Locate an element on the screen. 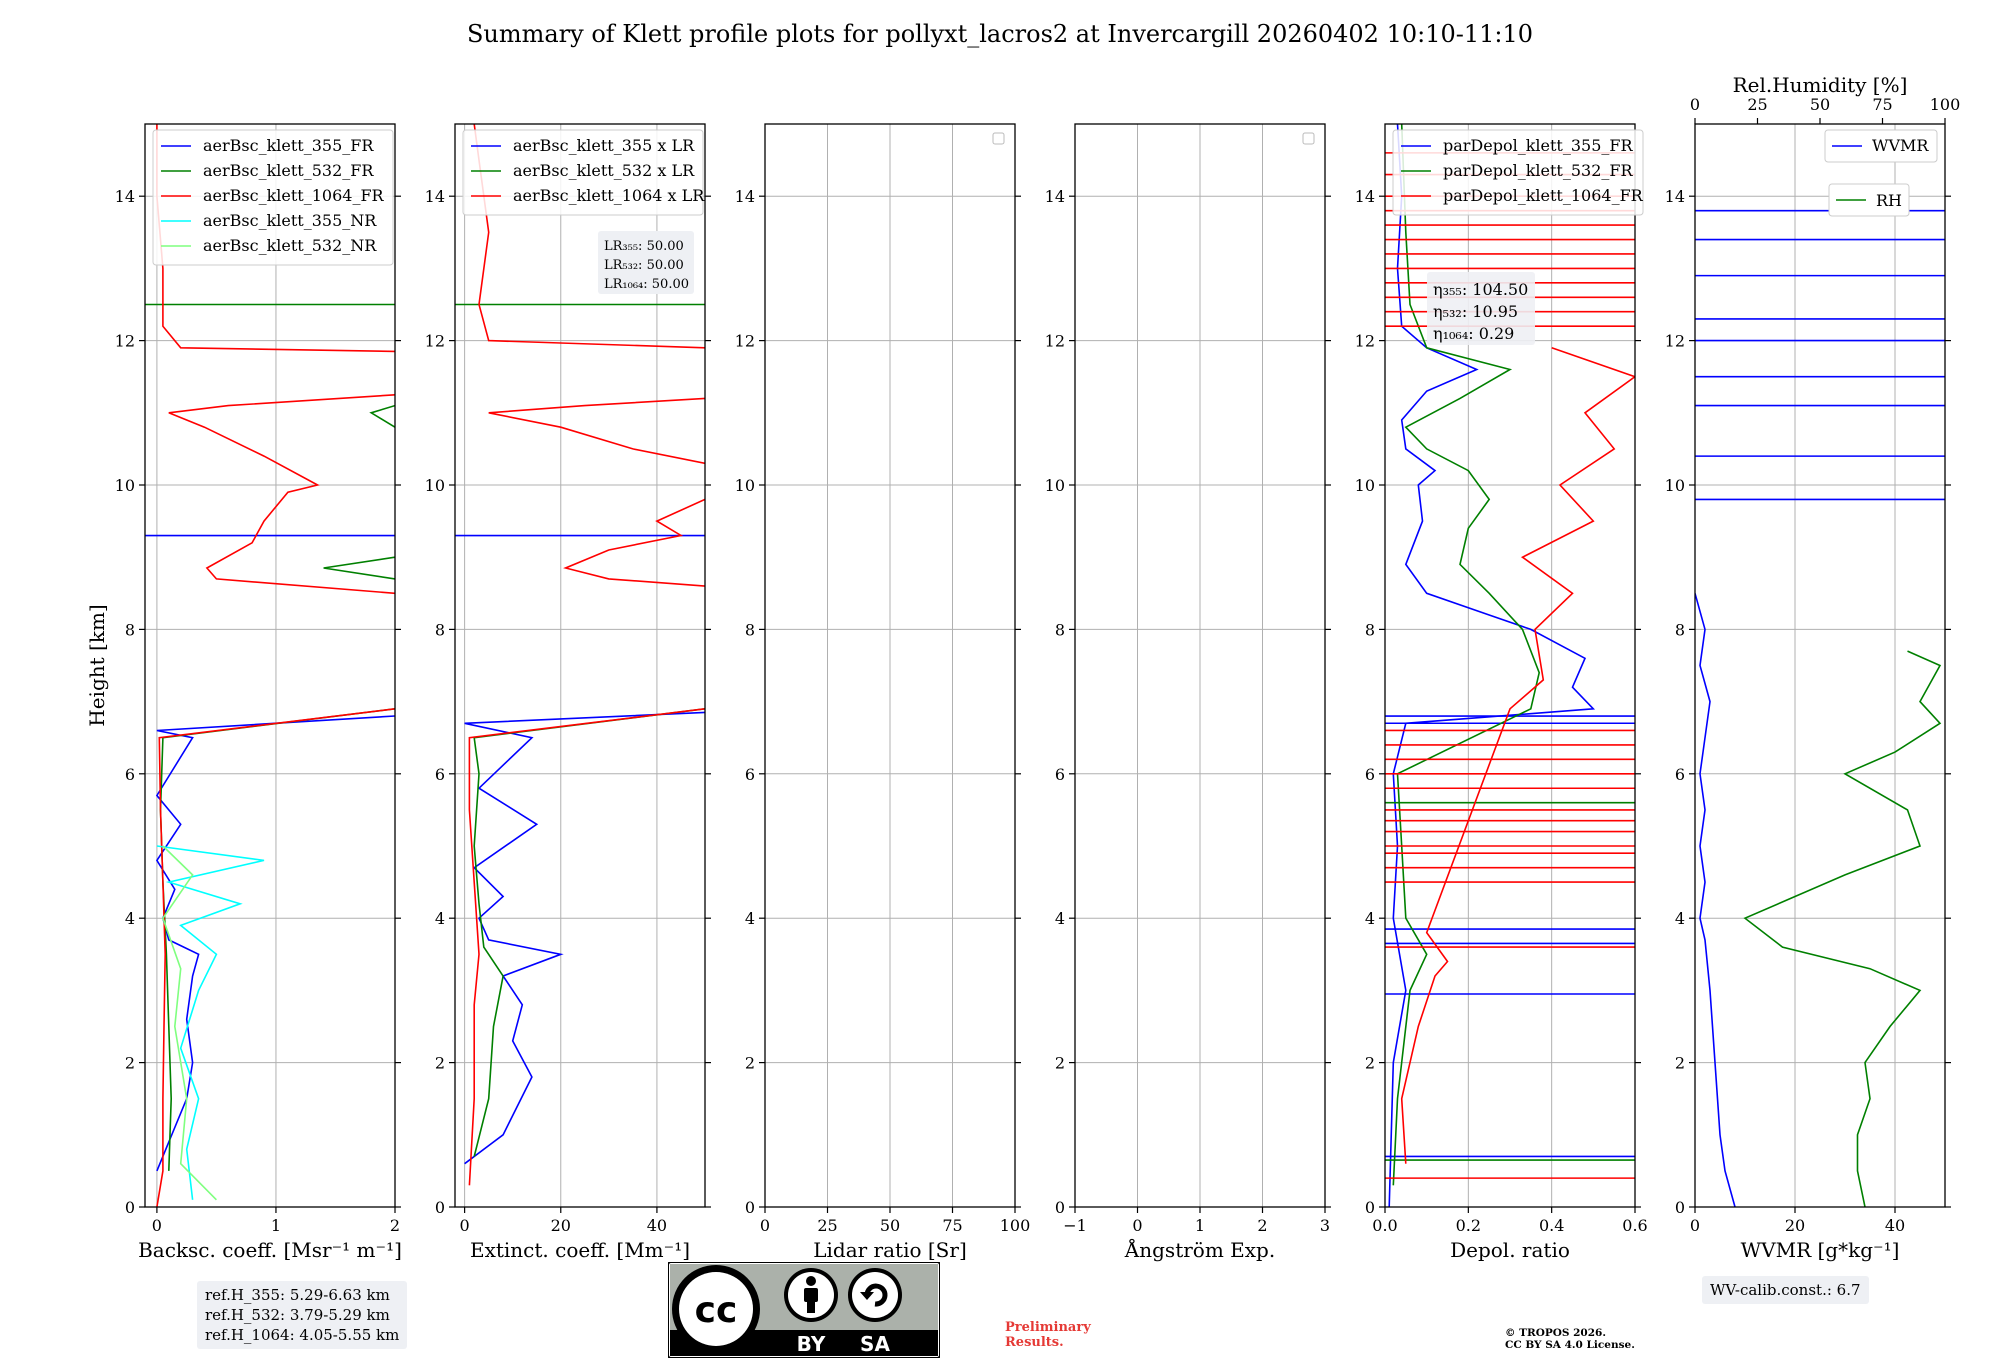 The image size is (2000, 1360). eta-label-1: η₅₃₂: 10.95 is located at coordinates (1475, 311).